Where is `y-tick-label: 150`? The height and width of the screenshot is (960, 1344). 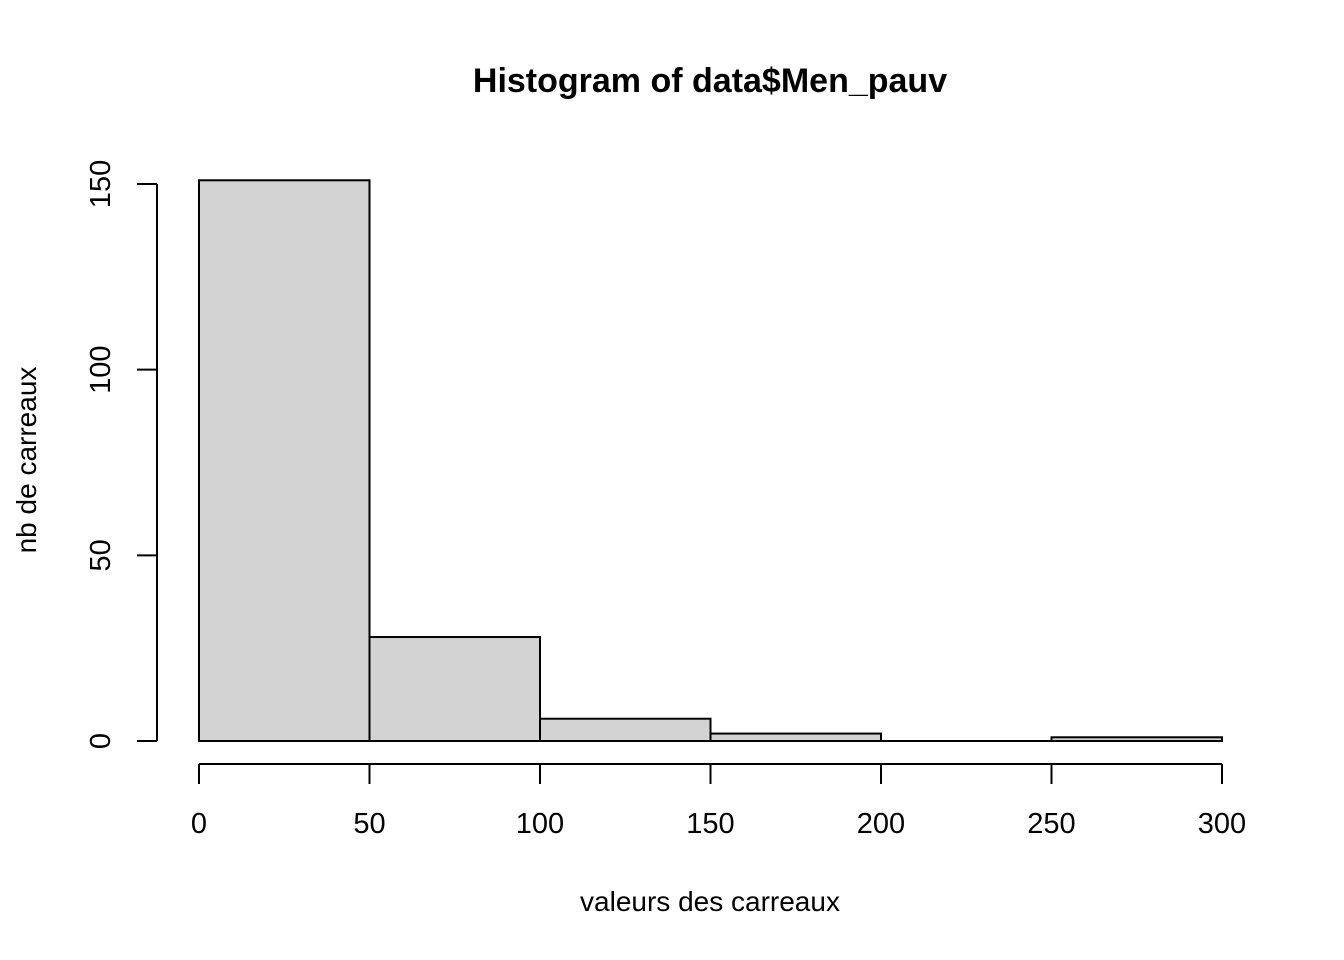 y-tick-label: 150 is located at coordinates (101, 184).